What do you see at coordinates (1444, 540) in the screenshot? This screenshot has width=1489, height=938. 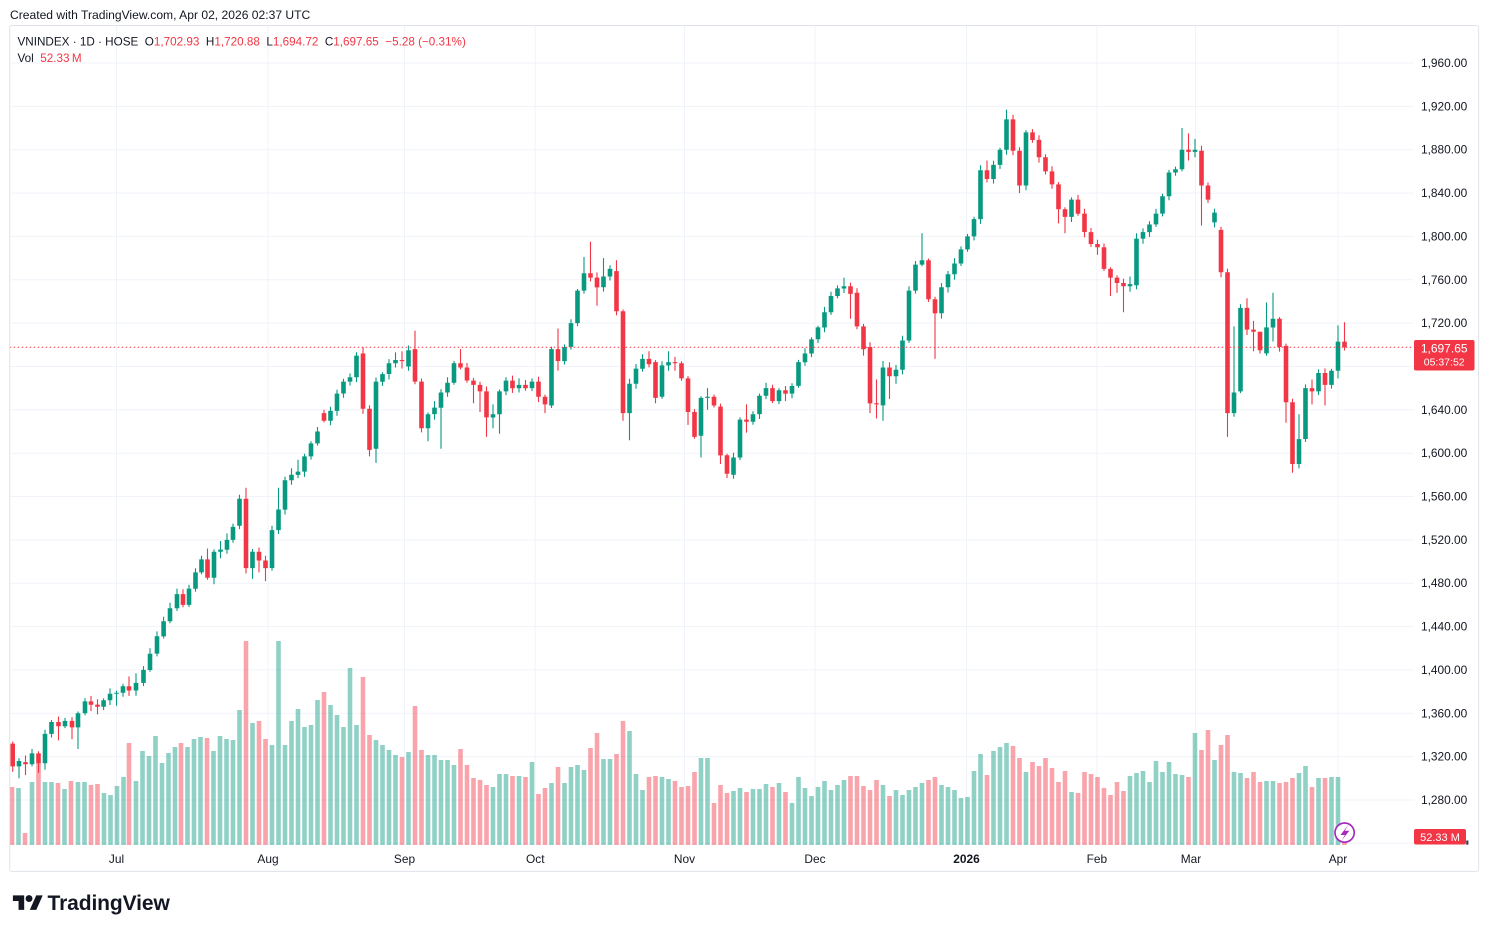 I see `svg-text: 1,520.00` at bounding box center [1444, 540].